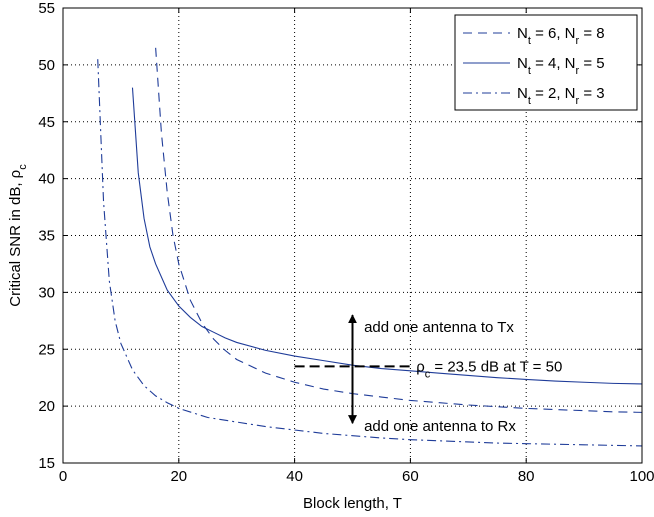 The height and width of the screenshot is (517, 654). What do you see at coordinates (591, 93) in the screenshot?
I see `legend-label-part: = 3` at bounding box center [591, 93].